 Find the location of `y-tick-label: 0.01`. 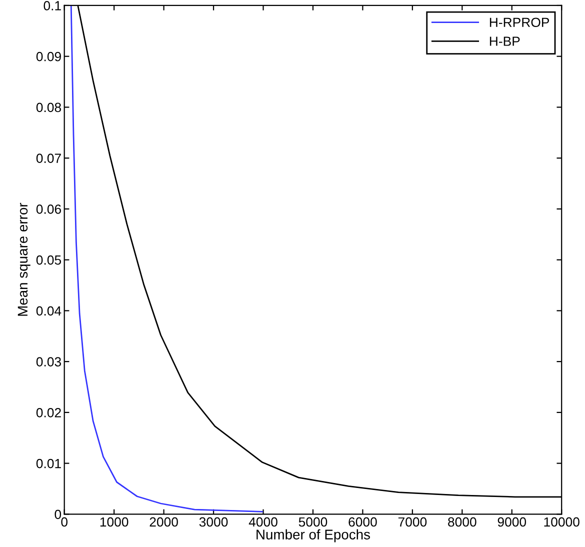

y-tick-label: 0.01 is located at coordinates (48, 463).